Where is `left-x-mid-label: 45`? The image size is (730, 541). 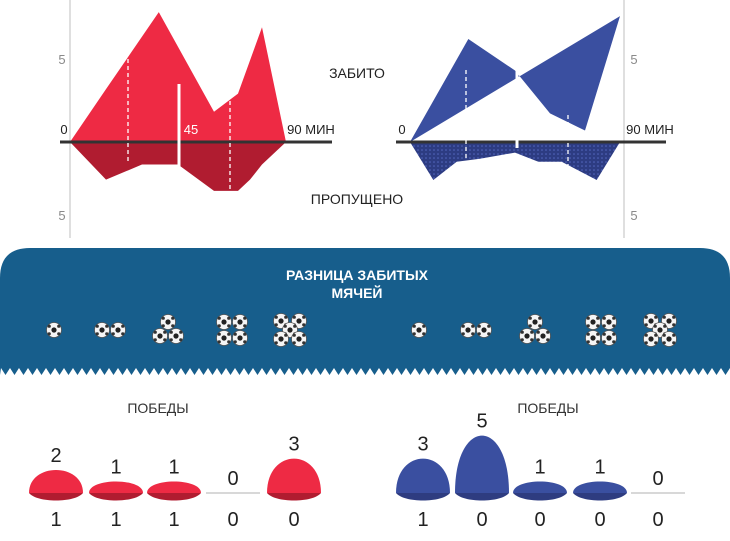
left-x-mid-label: 45 is located at coordinates (191, 129).